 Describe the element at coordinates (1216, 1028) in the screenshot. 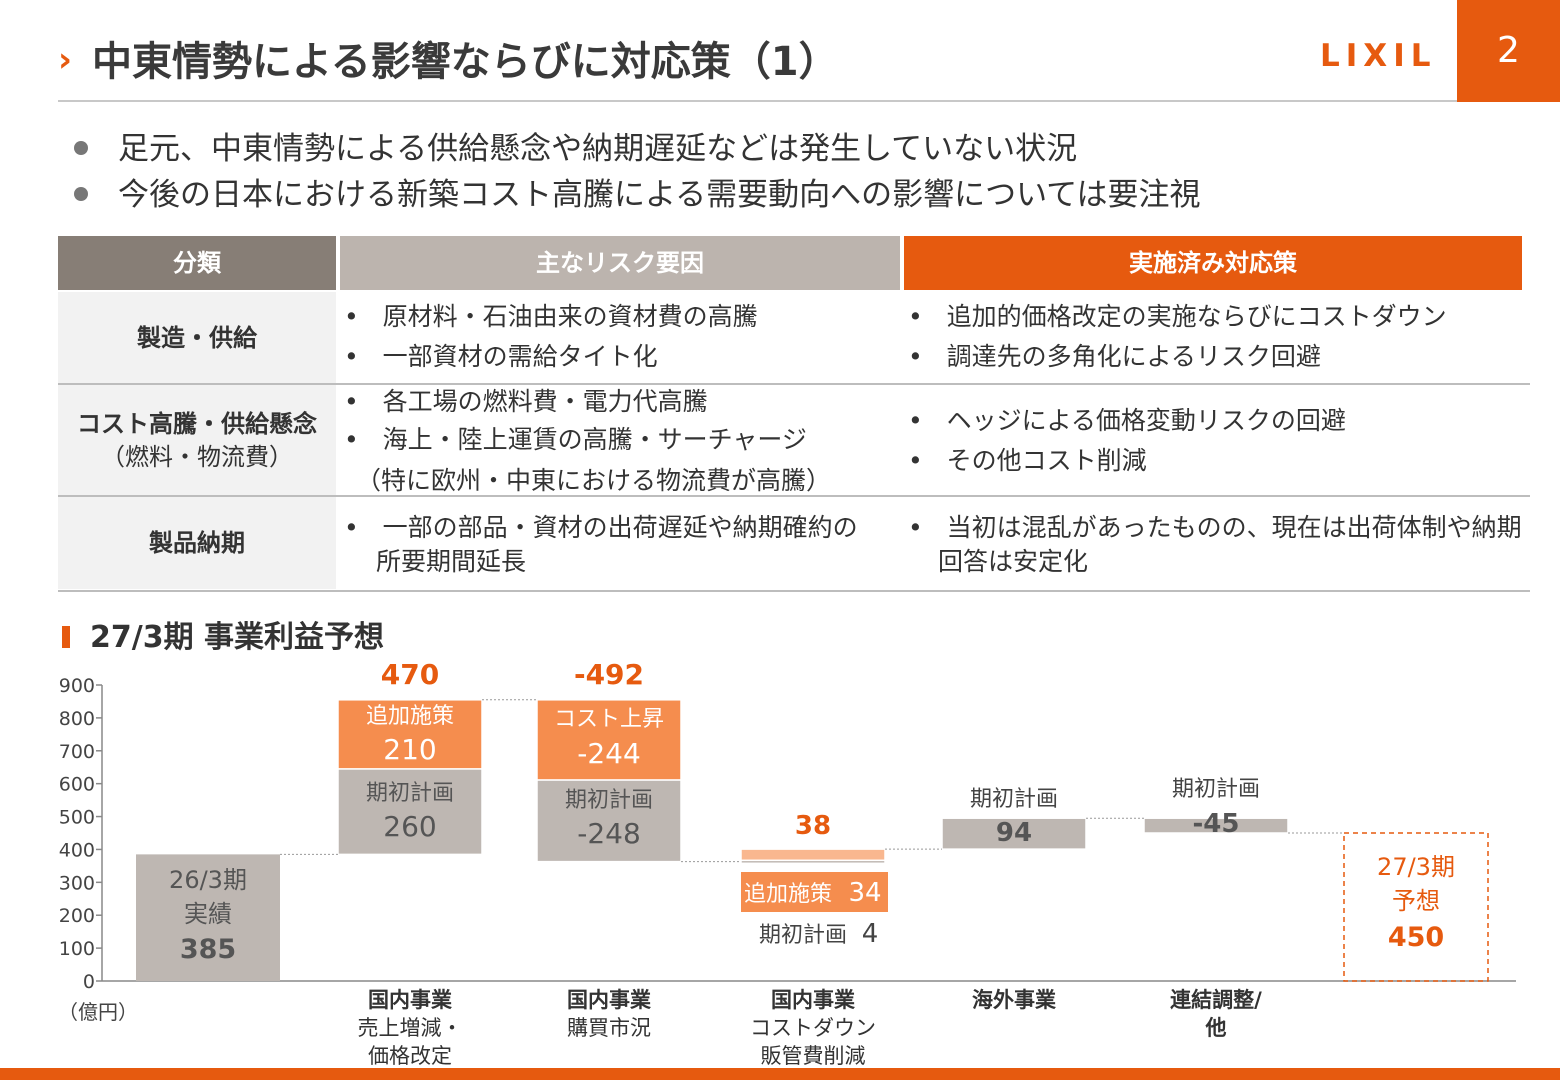

I see `x-category-label: 他` at that location.